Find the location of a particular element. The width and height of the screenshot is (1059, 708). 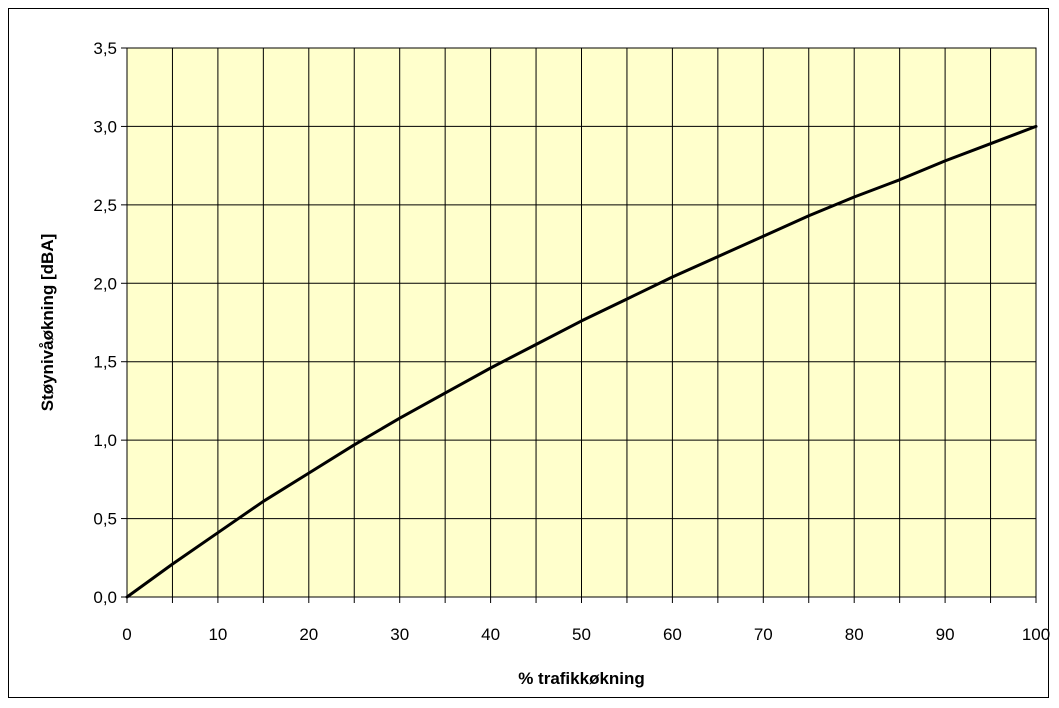

x-tick-label: 50 is located at coordinates (581, 634).